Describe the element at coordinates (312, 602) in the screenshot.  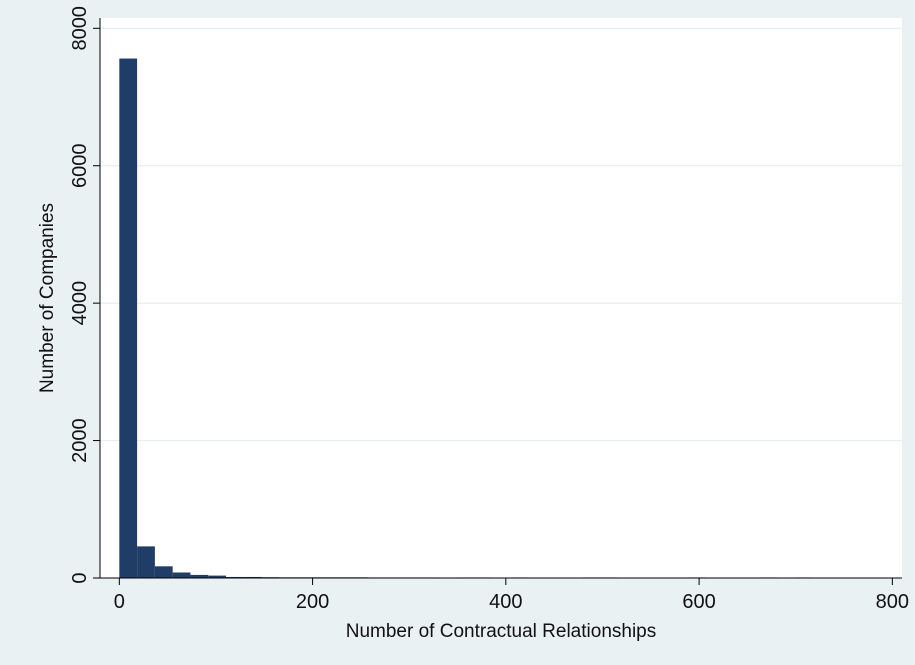
I see `x-tick-label-200: 200` at that location.